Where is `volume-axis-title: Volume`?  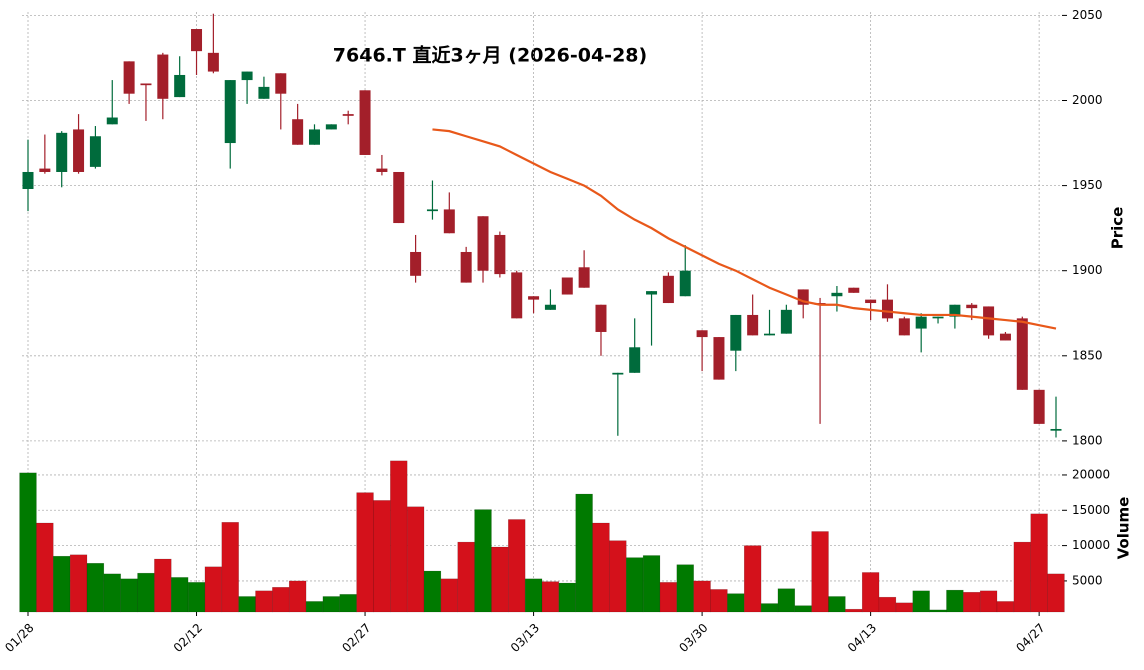
volume-axis-title: Volume is located at coordinates (1124, 528).